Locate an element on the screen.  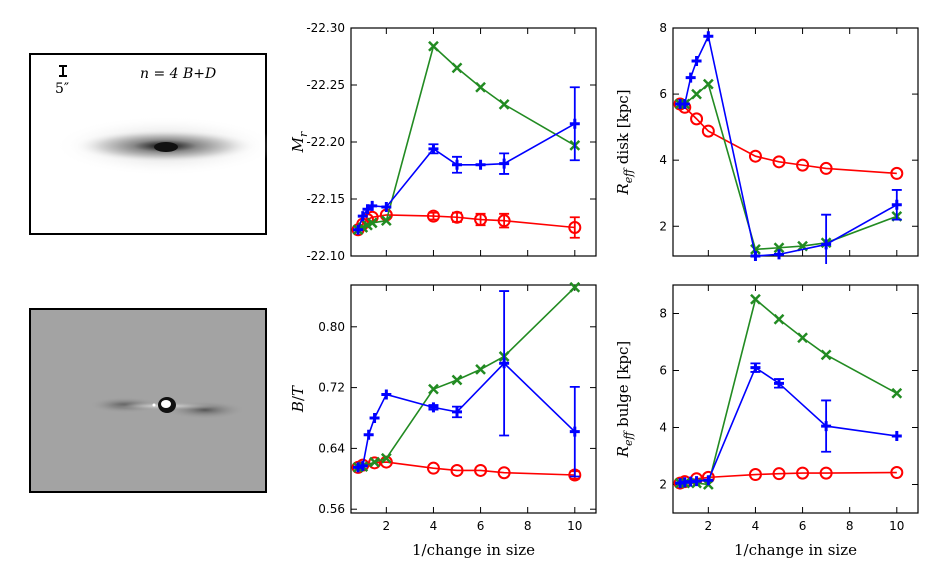
series-line-green is located at coordinates (789, 166).